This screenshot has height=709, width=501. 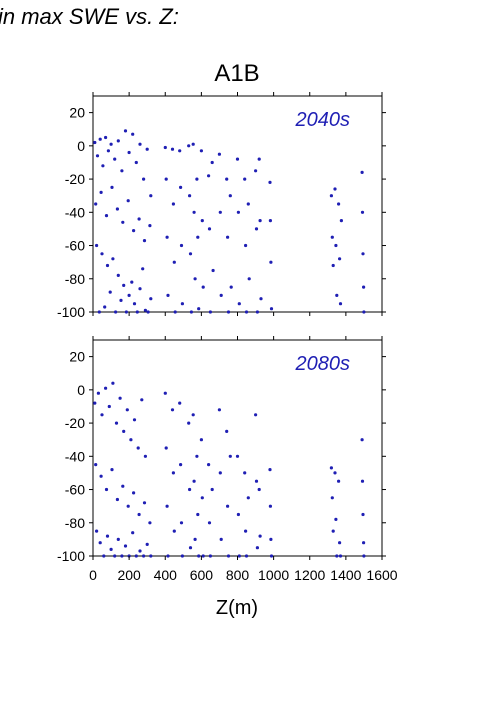 I want to click on x-tick-label: 800, so click(x=238, y=575).